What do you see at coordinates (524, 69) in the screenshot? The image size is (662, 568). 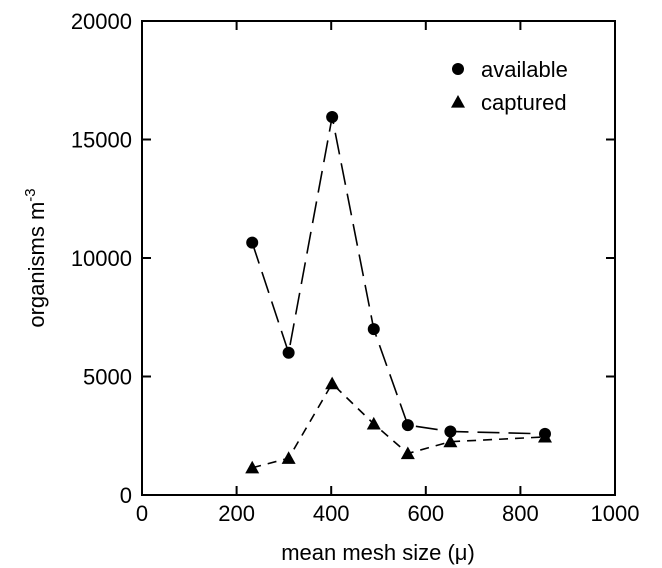 I see `legend-label-available: available` at bounding box center [524, 69].